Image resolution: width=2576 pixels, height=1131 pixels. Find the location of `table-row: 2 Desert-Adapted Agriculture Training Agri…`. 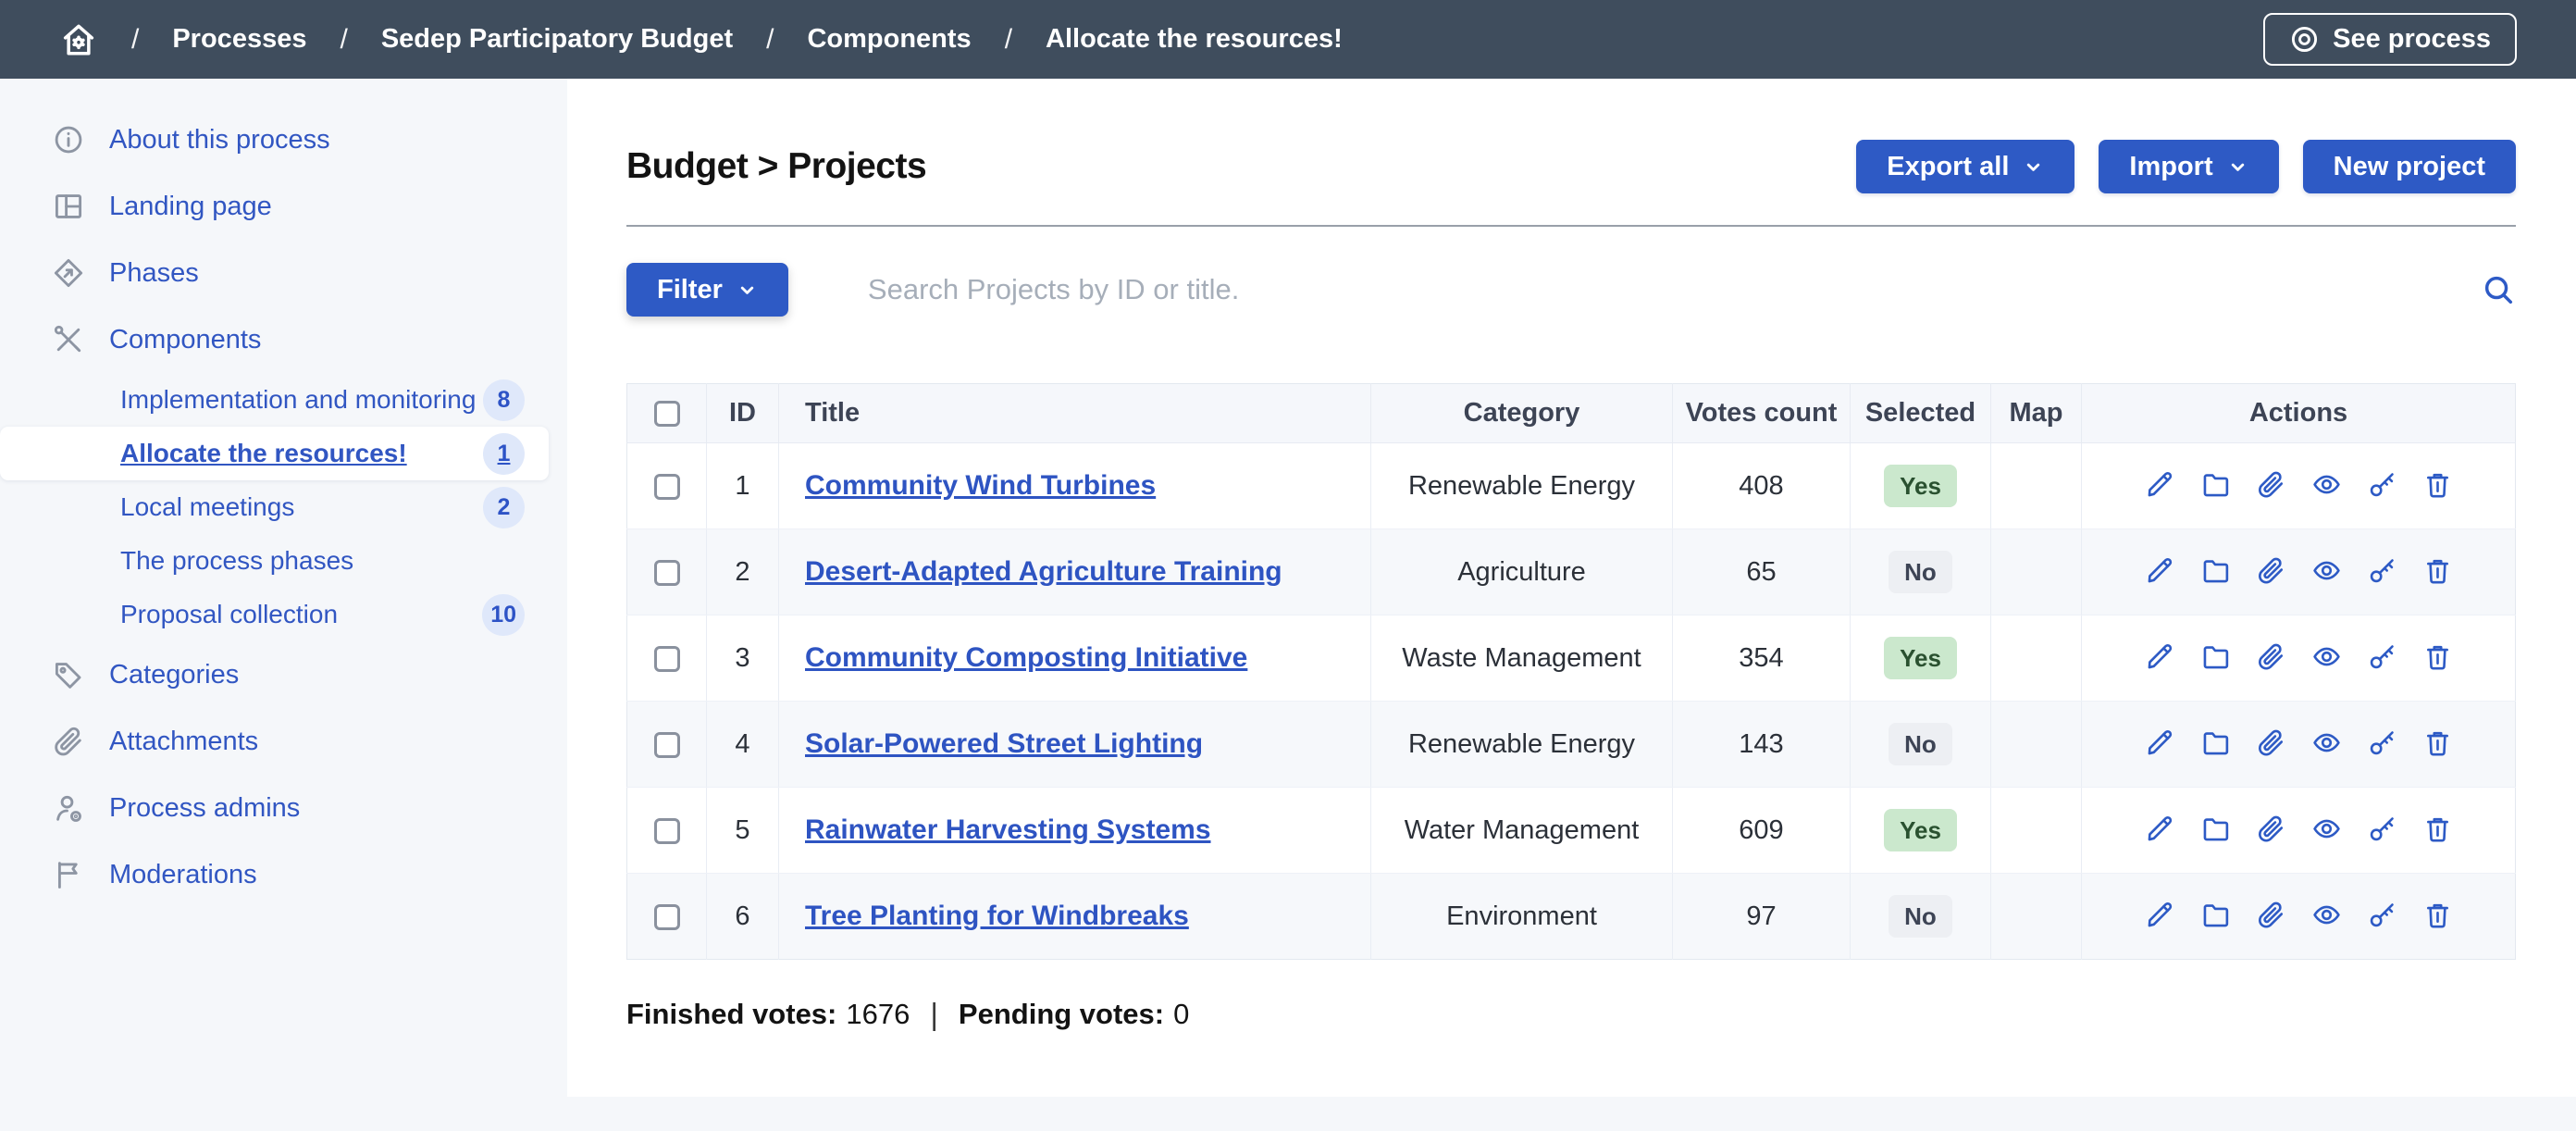

table-row: 2 Desert-Adapted Agriculture Training Agri… is located at coordinates (1571, 571).